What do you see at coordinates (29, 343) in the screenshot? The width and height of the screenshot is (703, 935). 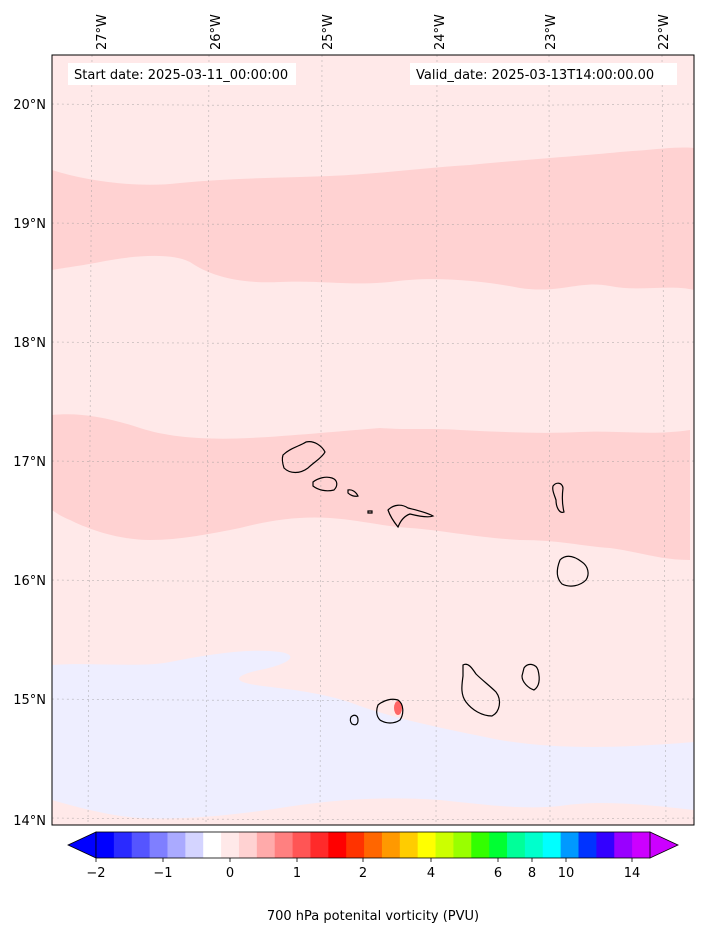 I see `lat-label: 18°N` at bounding box center [29, 343].